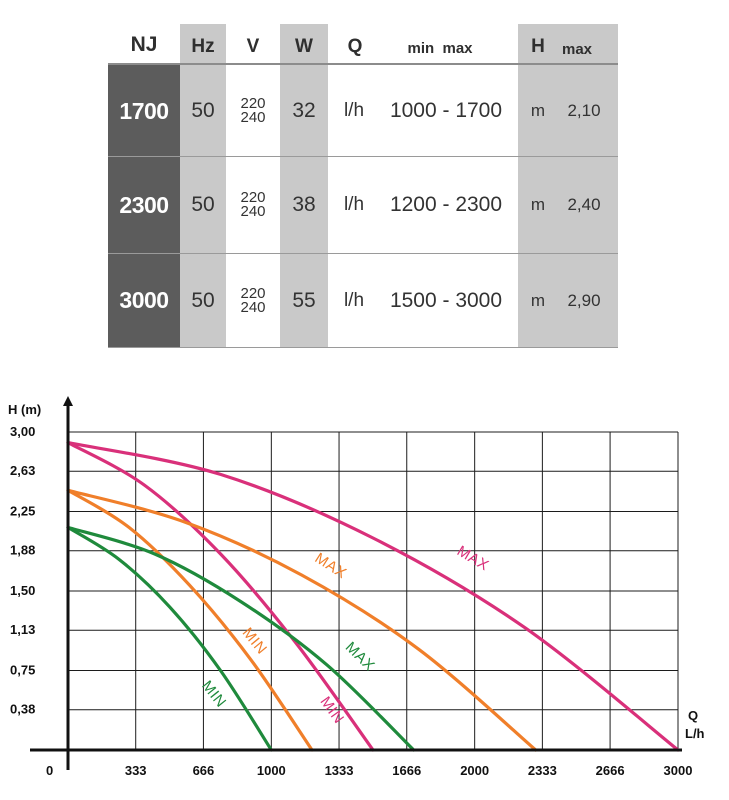  I want to click on y-tick-label: 2,25, so click(22, 511).